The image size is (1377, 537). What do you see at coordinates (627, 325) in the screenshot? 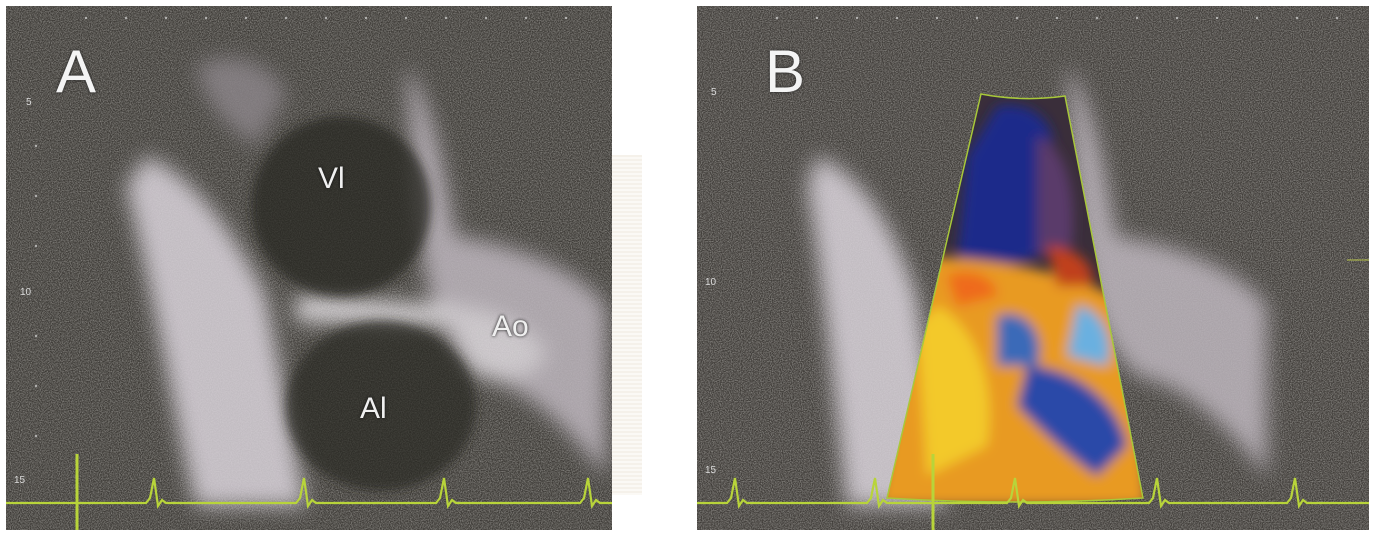
I see `scan-margin-strip` at bounding box center [627, 325].